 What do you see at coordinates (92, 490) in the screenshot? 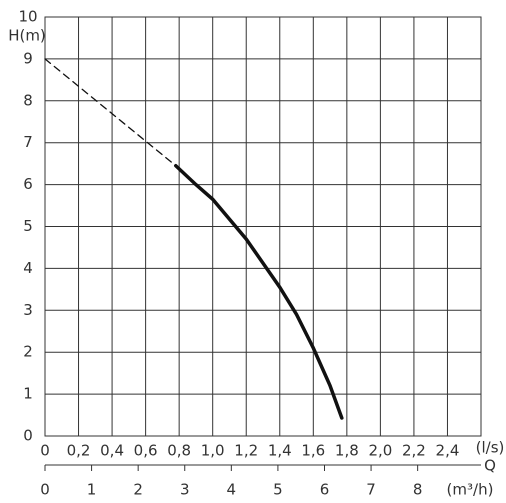
I see `x2-tick-label: 1` at bounding box center [92, 490].